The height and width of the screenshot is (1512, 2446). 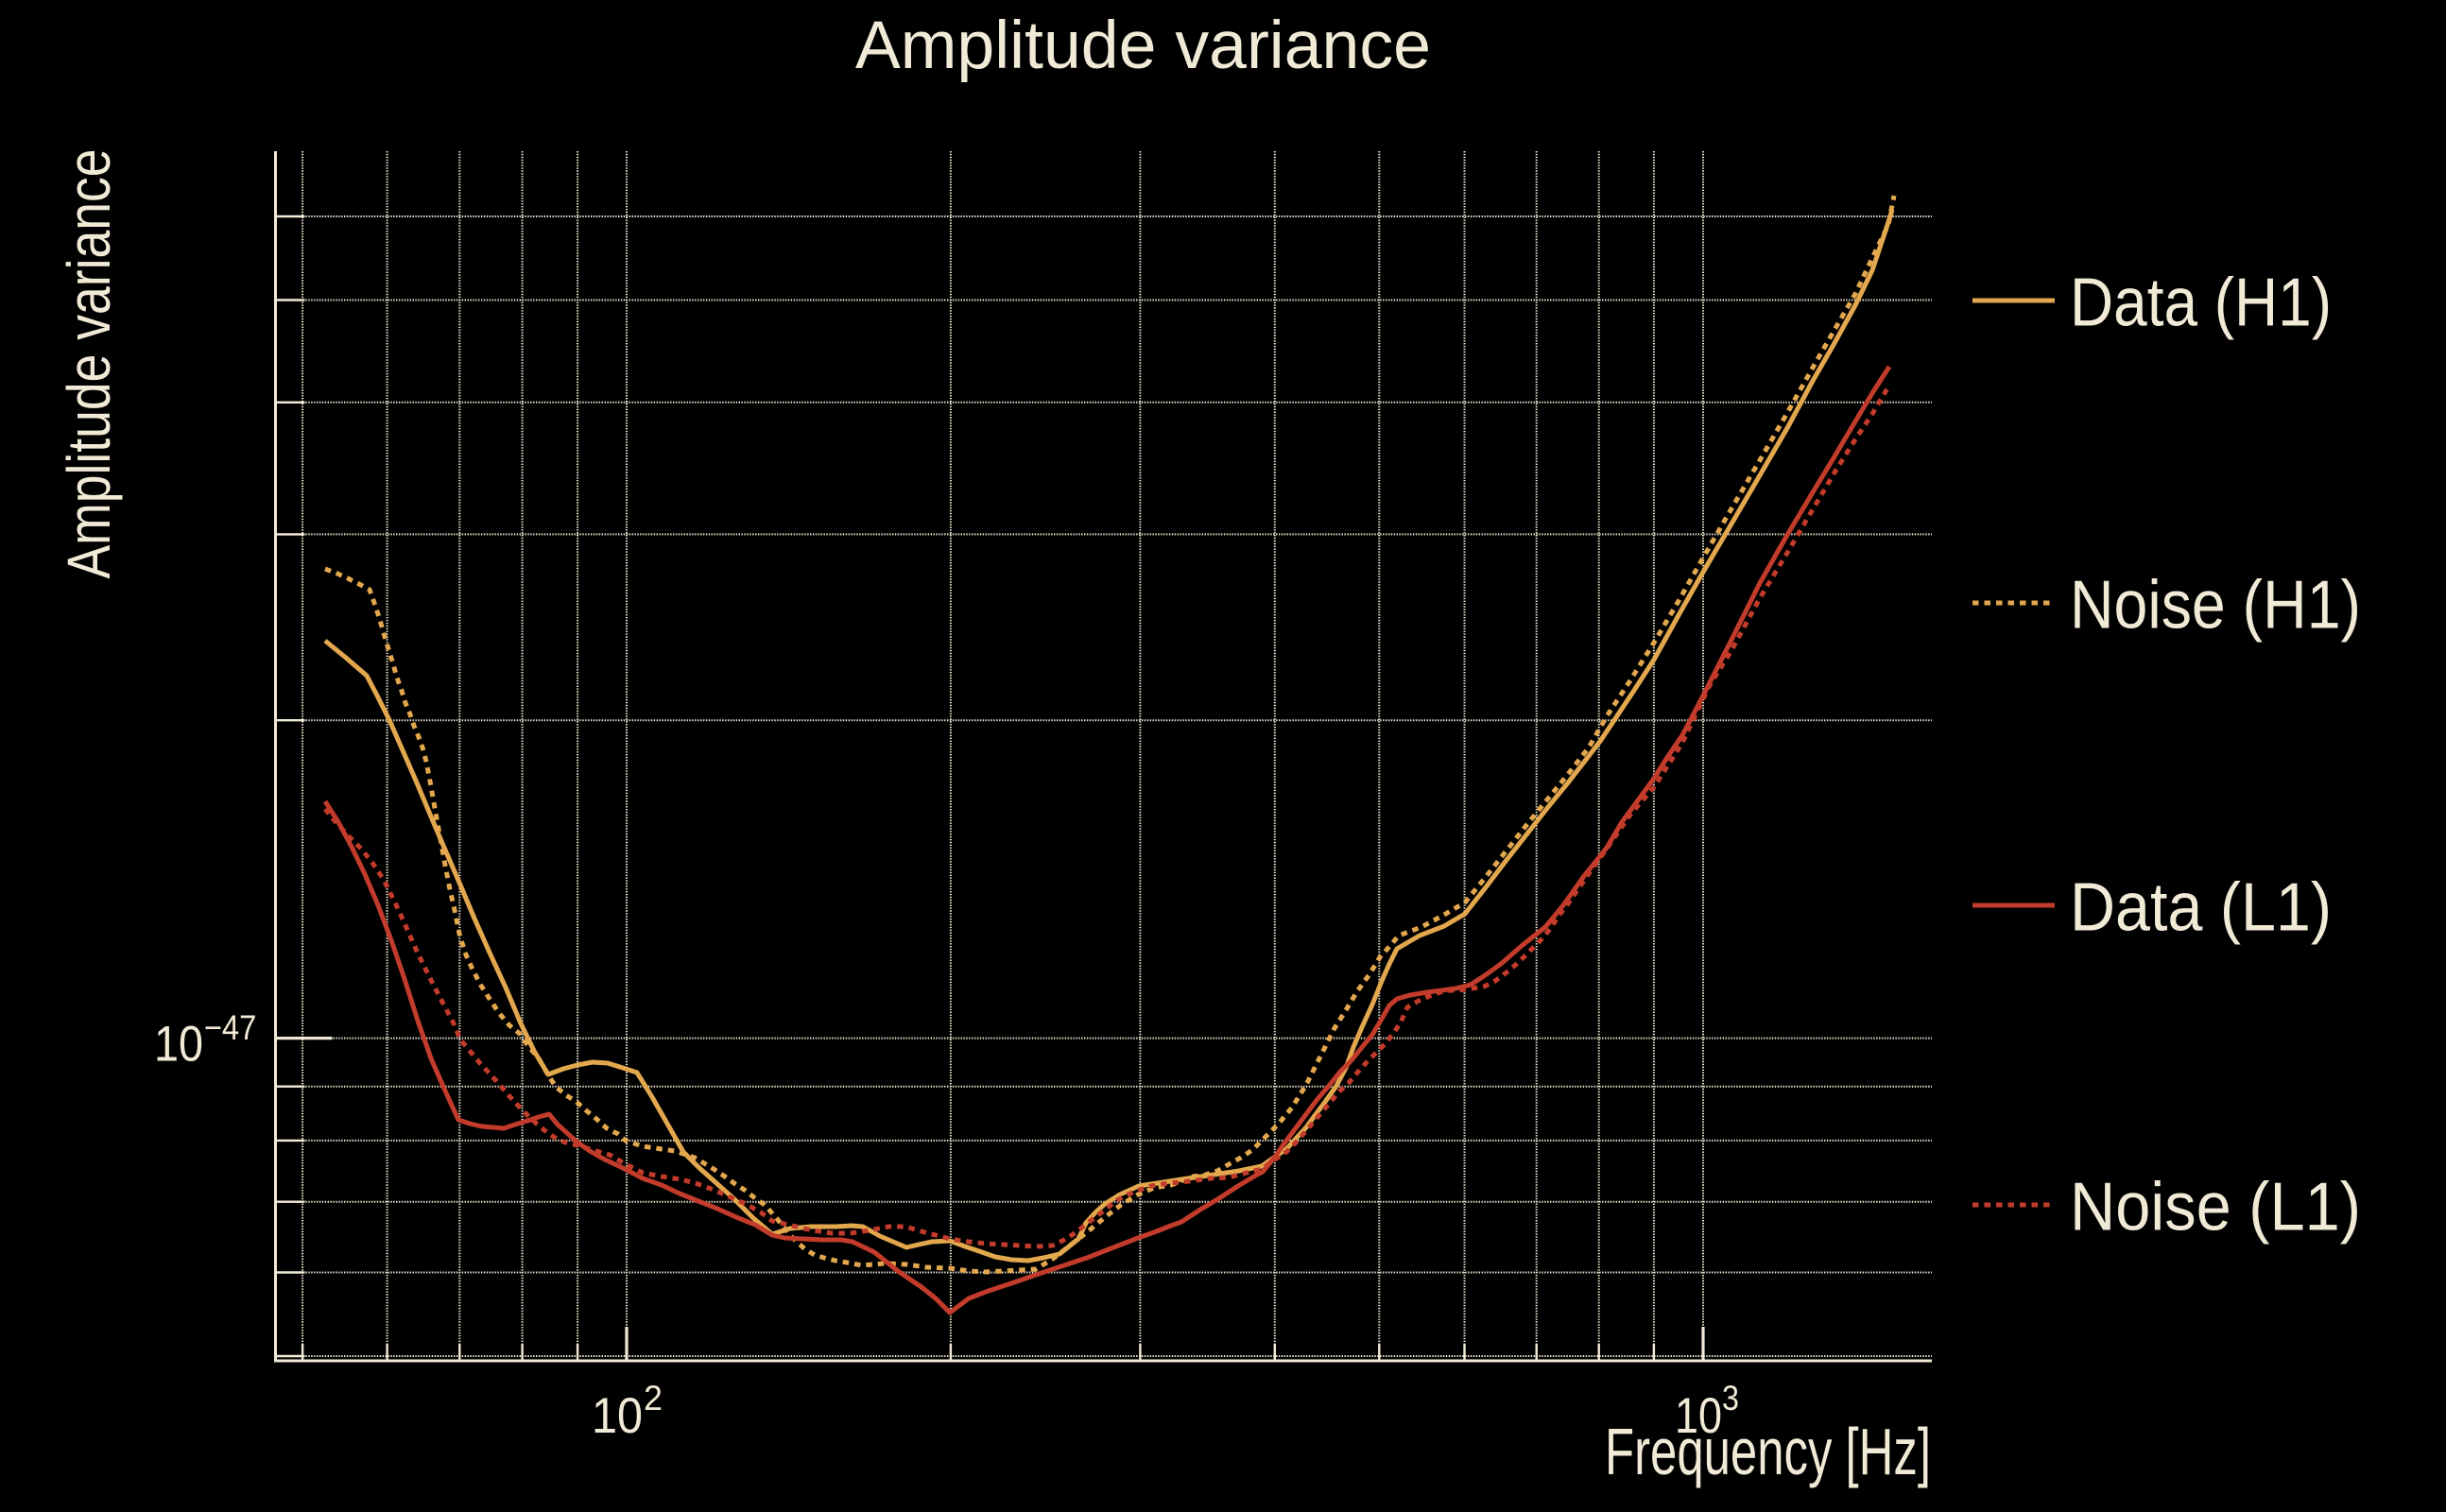 I want to click on svg-text: −47, so click(x=230, y=1027).